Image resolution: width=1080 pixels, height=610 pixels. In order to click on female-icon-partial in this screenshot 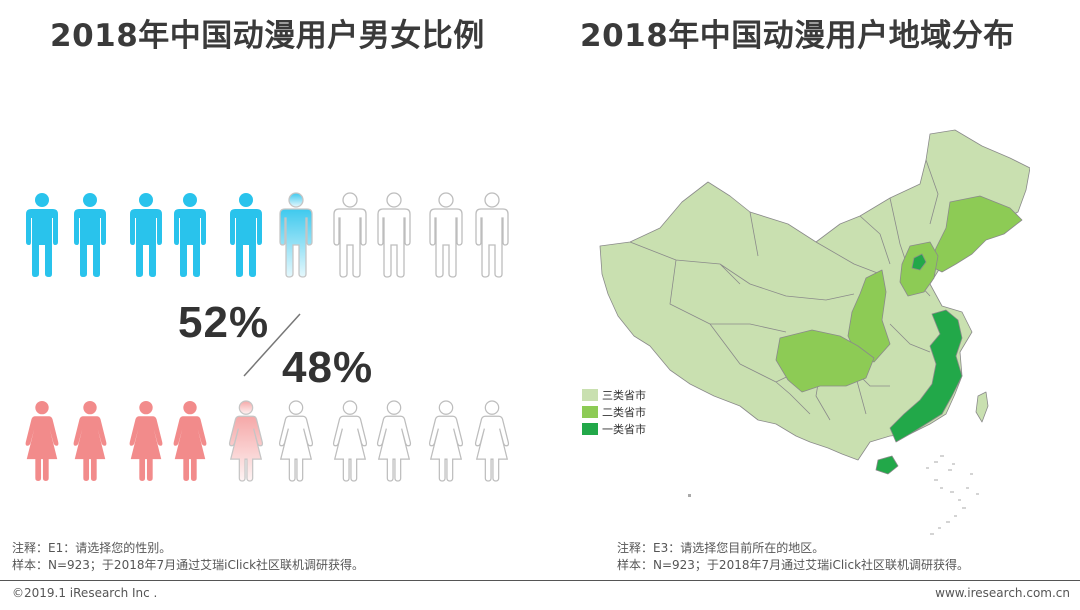, I will do `click(246, 441)`.